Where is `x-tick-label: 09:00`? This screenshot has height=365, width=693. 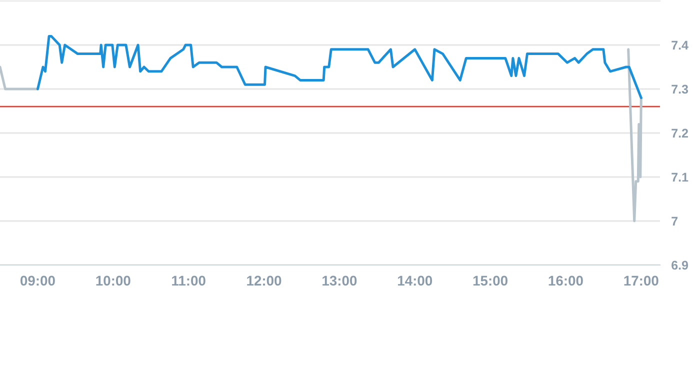 x-tick-label: 09:00 is located at coordinates (37, 281).